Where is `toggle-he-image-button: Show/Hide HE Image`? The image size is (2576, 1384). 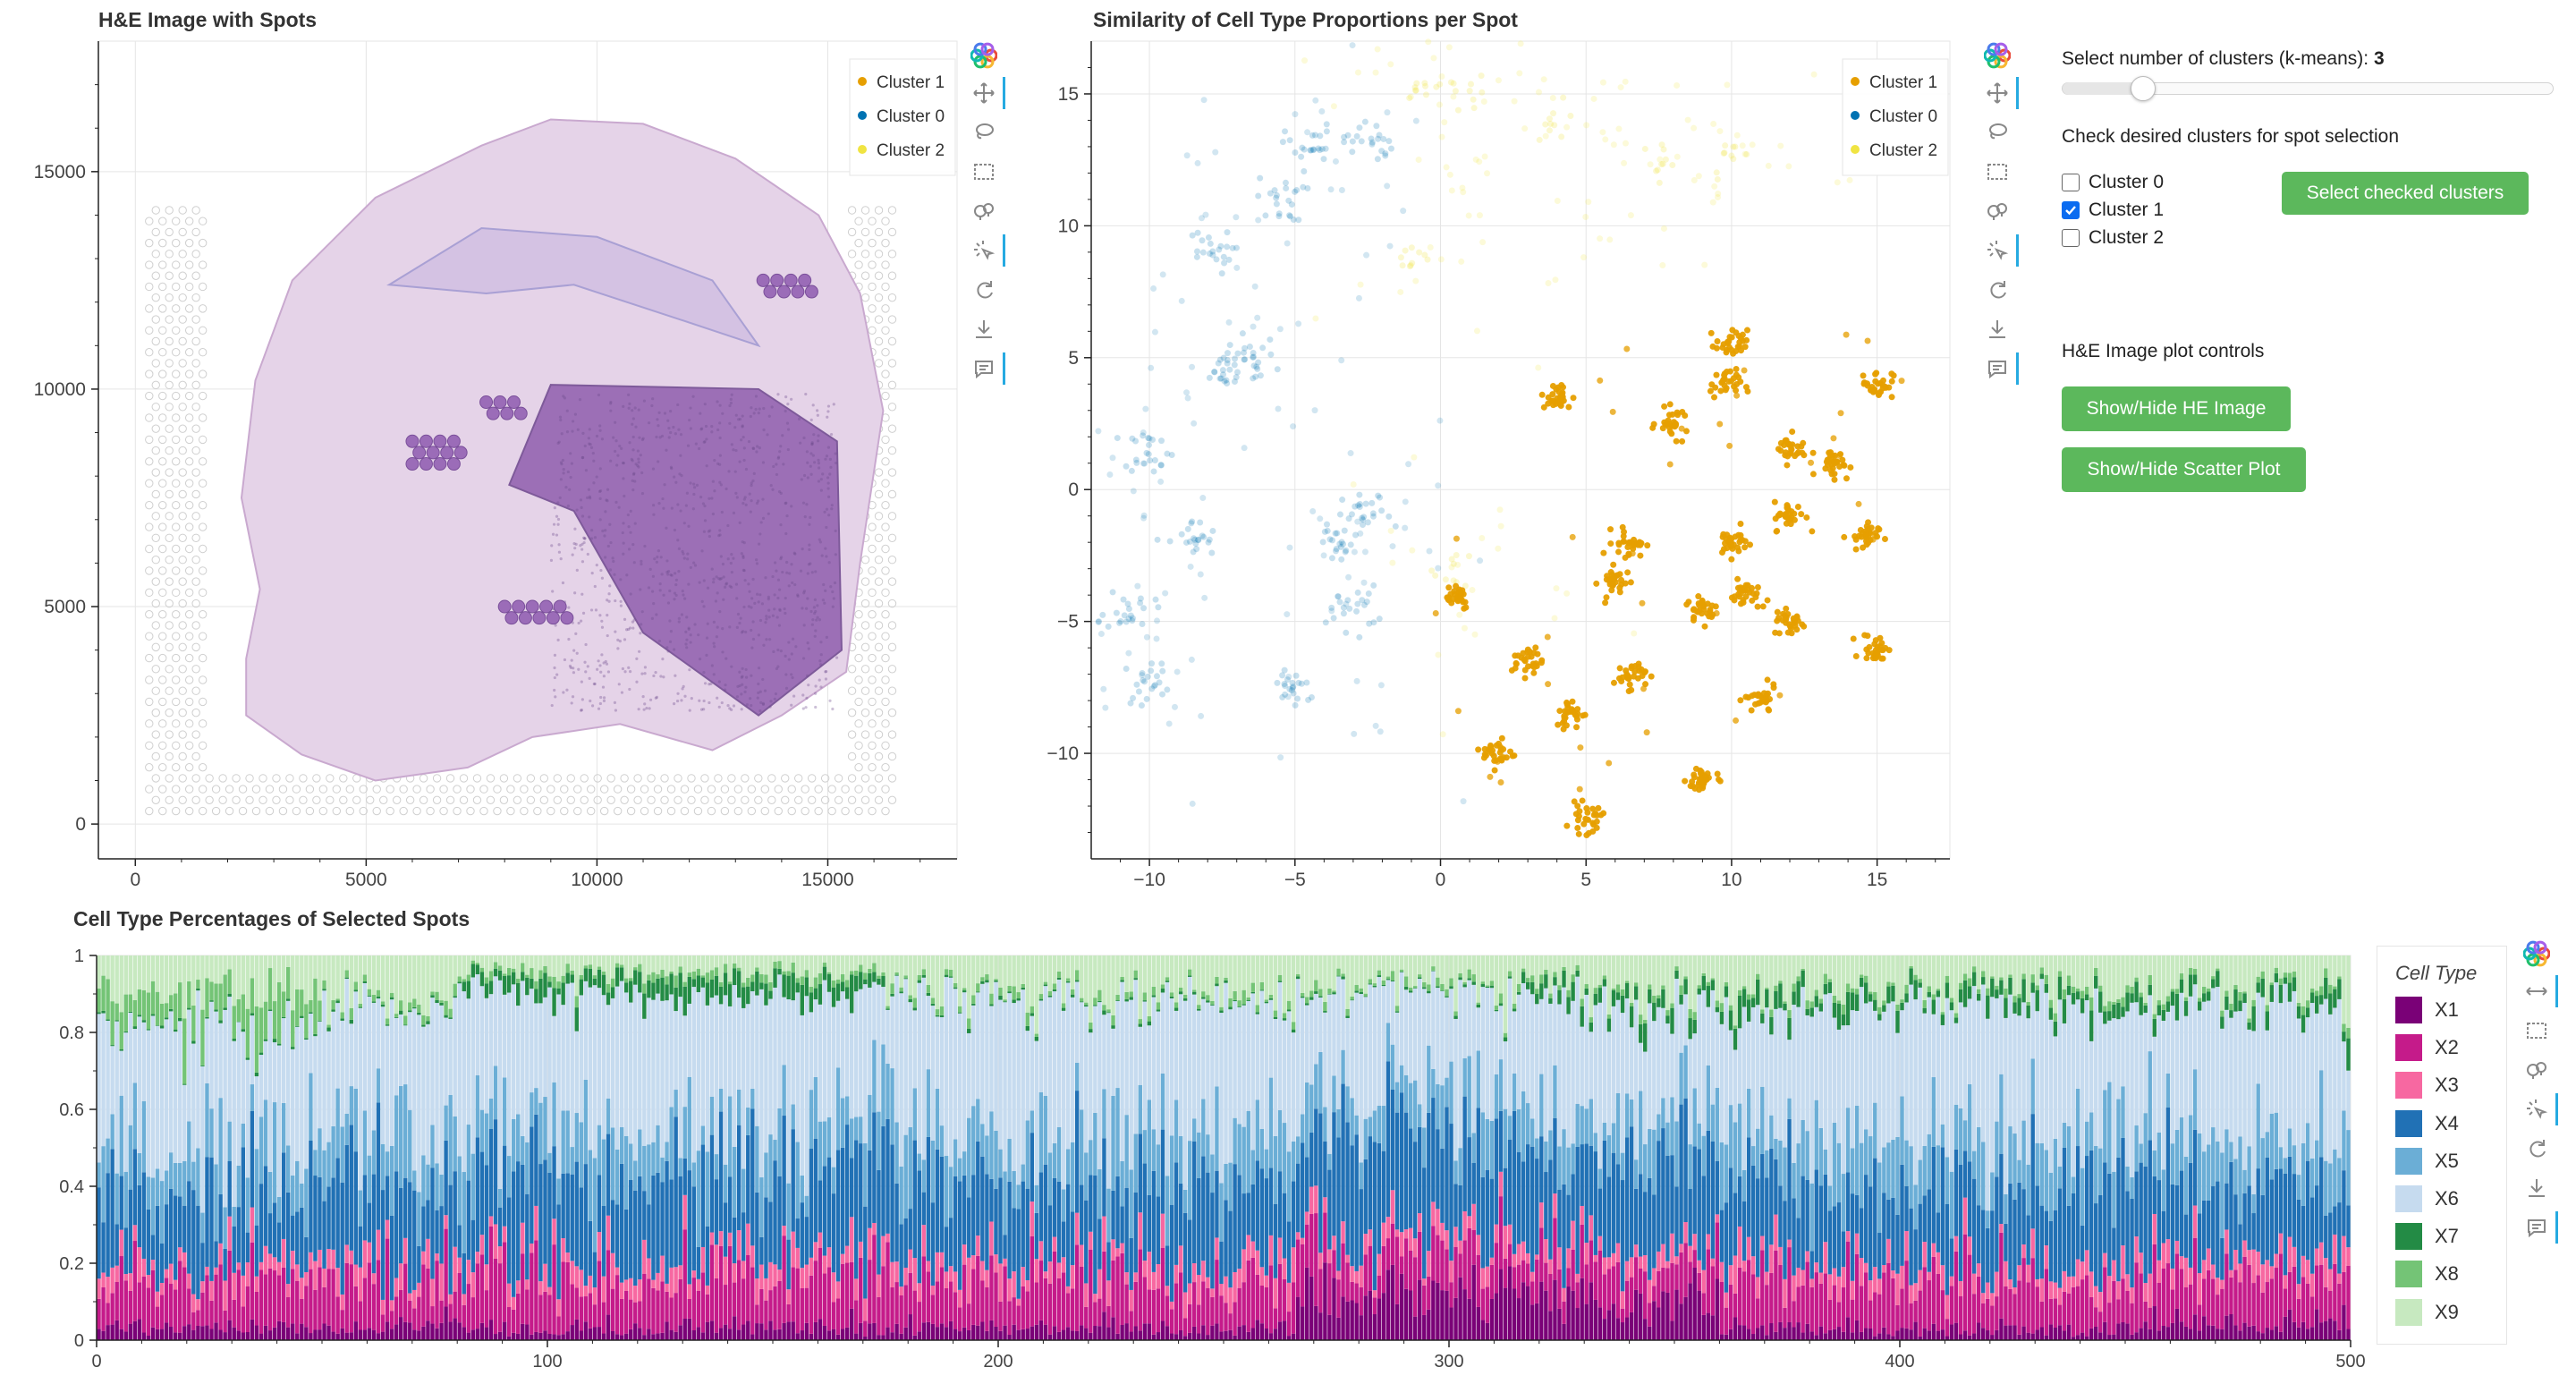 toggle-he-image-button: Show/Hide HE Image is located at coordinates (2176, 409).